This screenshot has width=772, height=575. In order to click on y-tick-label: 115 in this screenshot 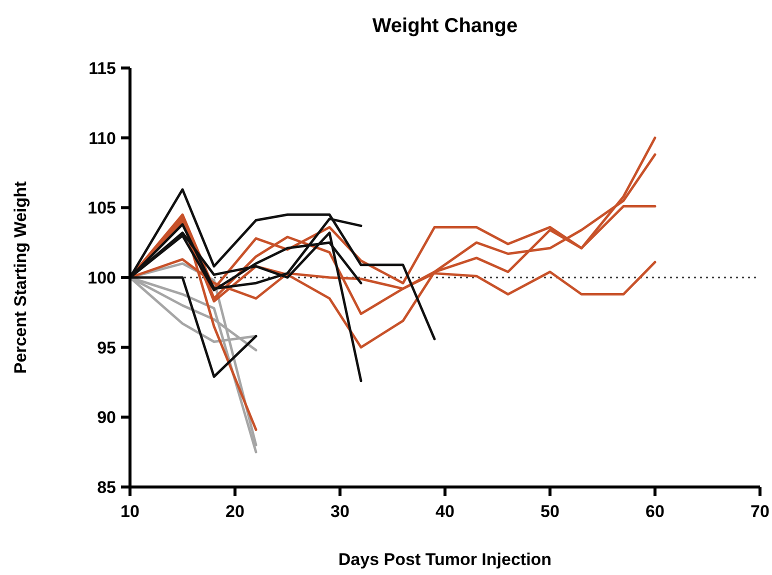, I will do `click(102, 68)`.